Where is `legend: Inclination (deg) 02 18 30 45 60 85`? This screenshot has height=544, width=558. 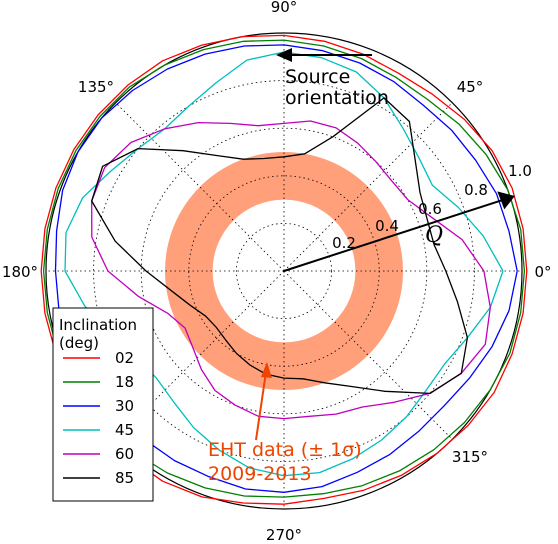
legend: Inclination (deg) 02 18 30 45 60 85 is located at coordinates (103, 404).